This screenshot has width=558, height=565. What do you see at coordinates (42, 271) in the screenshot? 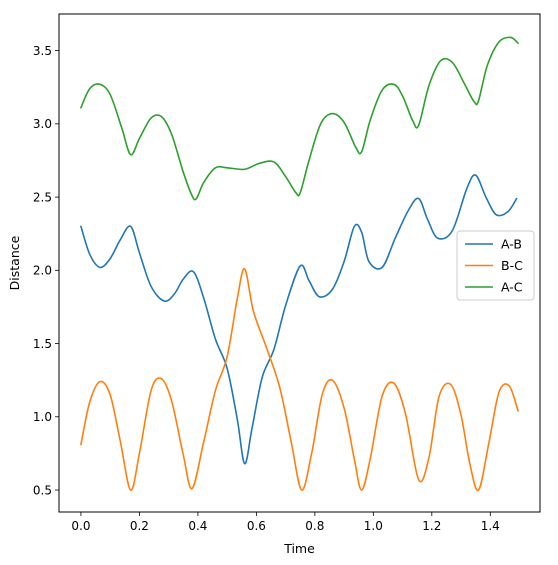
I see `y-tick-label: 2.0` at bounding box center [42, 271].